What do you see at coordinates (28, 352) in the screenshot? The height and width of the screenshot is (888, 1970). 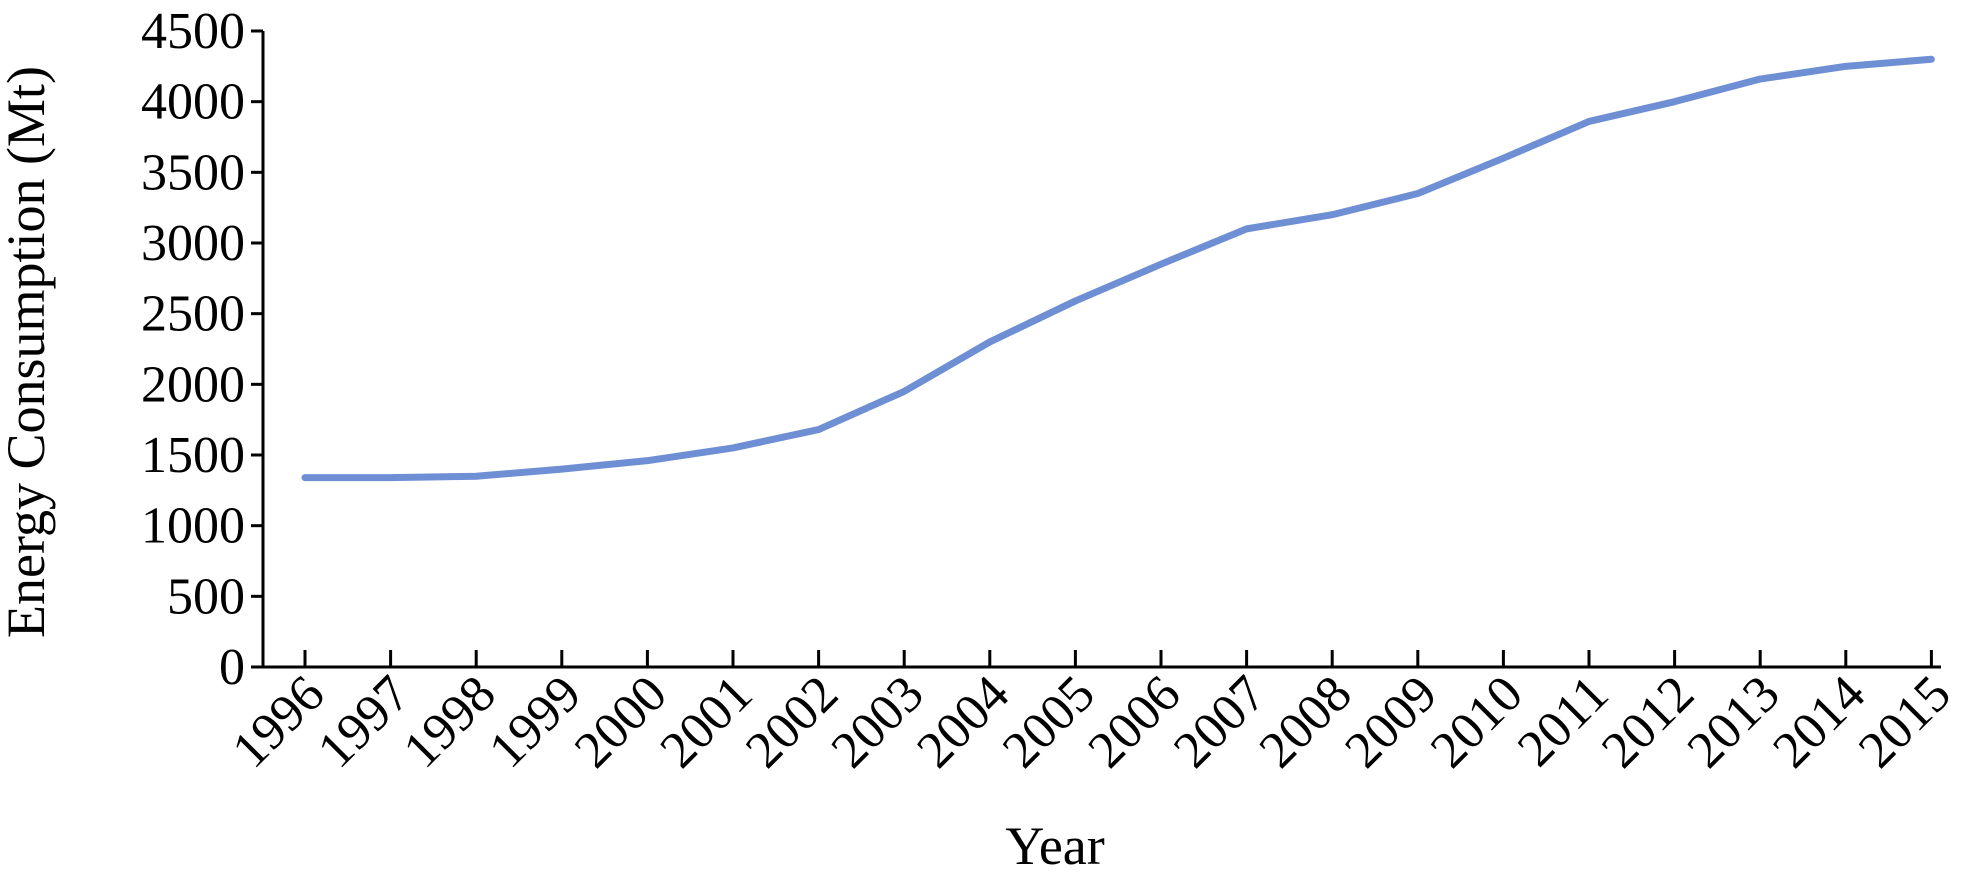 I see `y-axis-label: Energy Consumption (Mt)` at bounding box center [28, 352].